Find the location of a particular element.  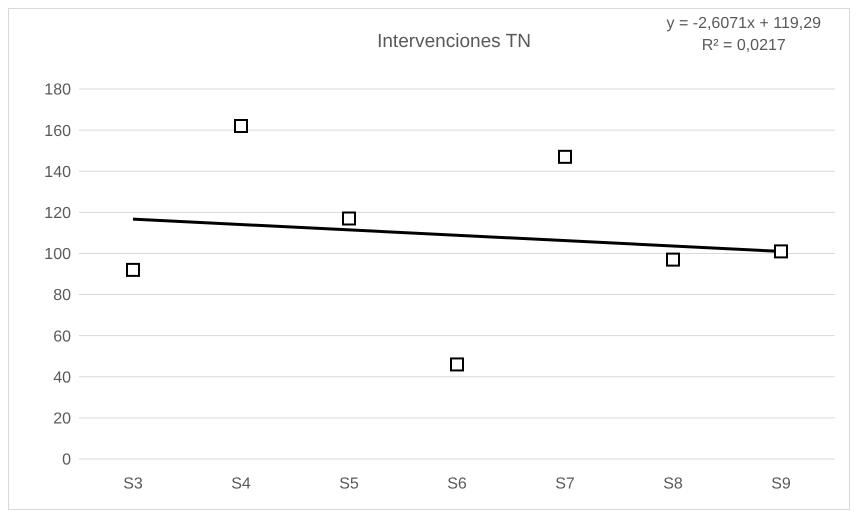

y-tick-label: 180 is located at coordinates (58, 90).